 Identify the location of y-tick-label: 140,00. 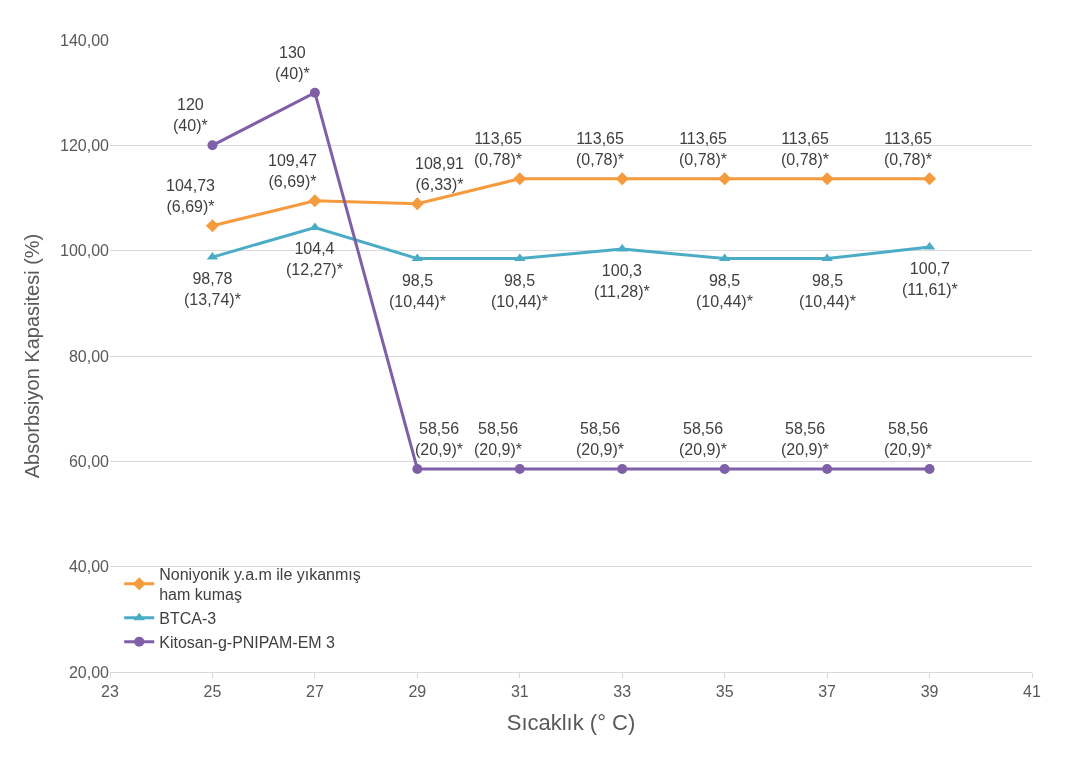
(85, 40).